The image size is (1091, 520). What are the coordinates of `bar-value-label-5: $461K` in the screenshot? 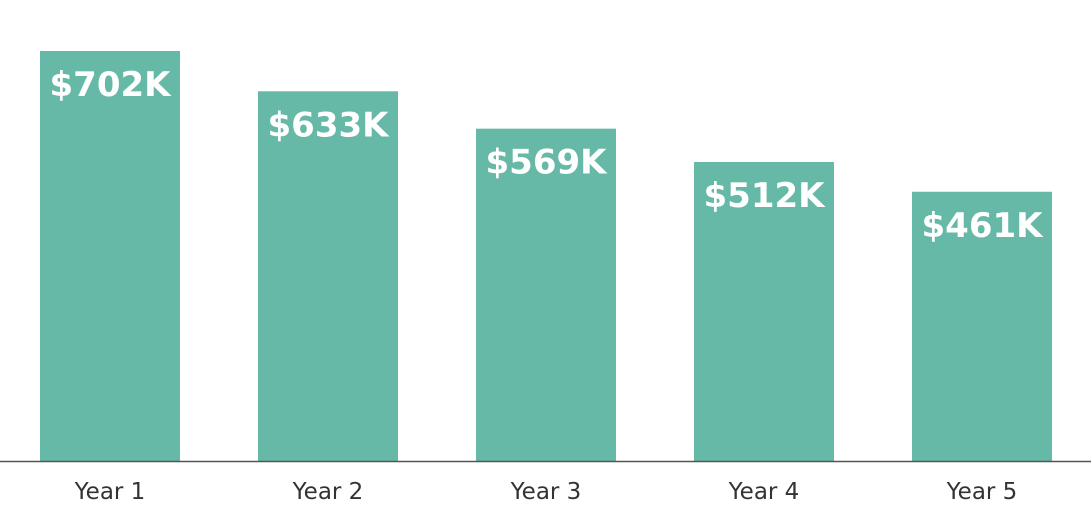 It's located at (983, 226).